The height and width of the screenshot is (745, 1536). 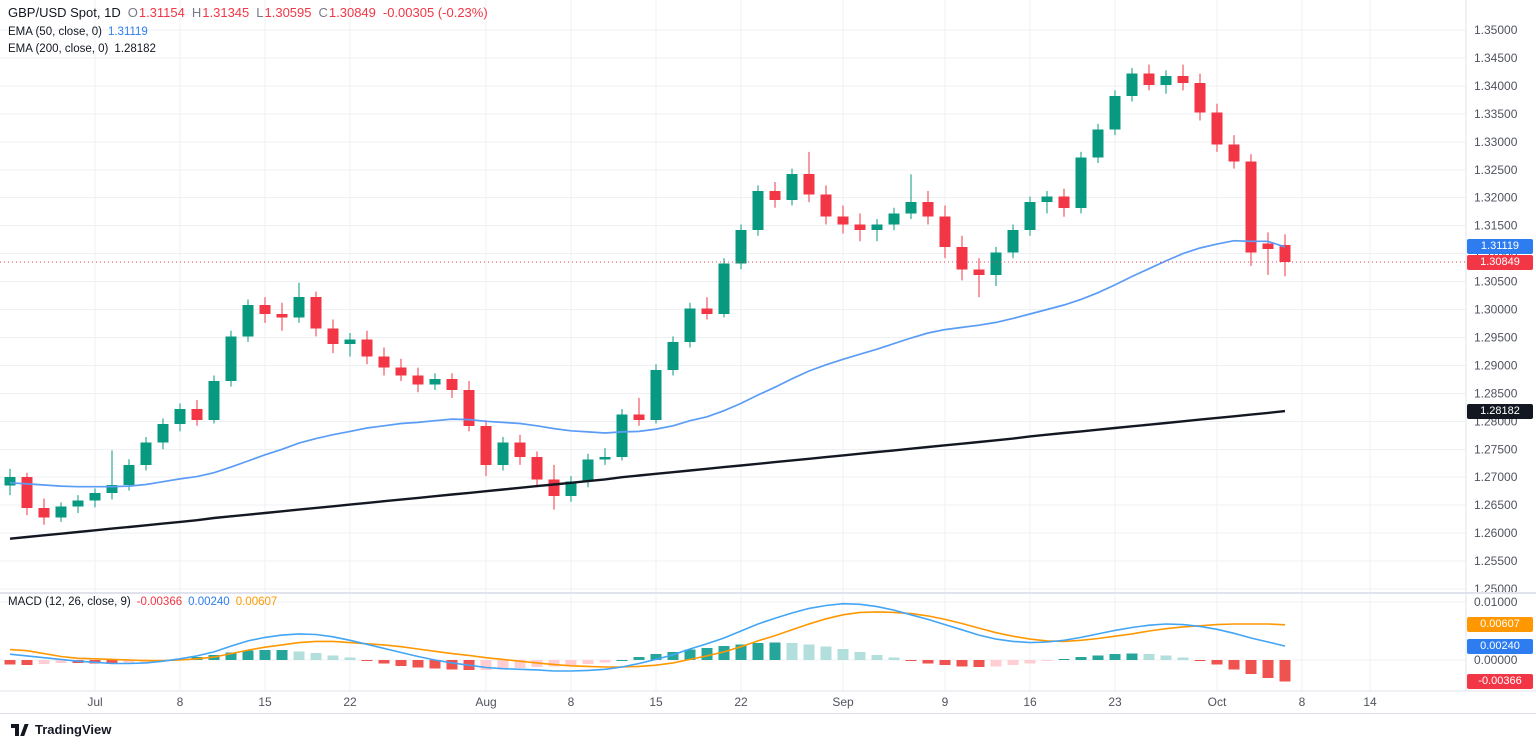 What do you see at coordinates (647, 474) in the screenshot?
I see `ema200-line` at bounding box center [647, 474].